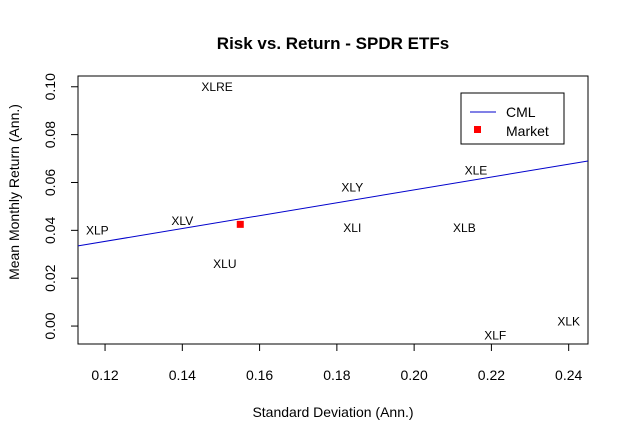 This screenshot has width=629, height=443. I want to click on x-tick-label: 0.22, so click(491, 375).